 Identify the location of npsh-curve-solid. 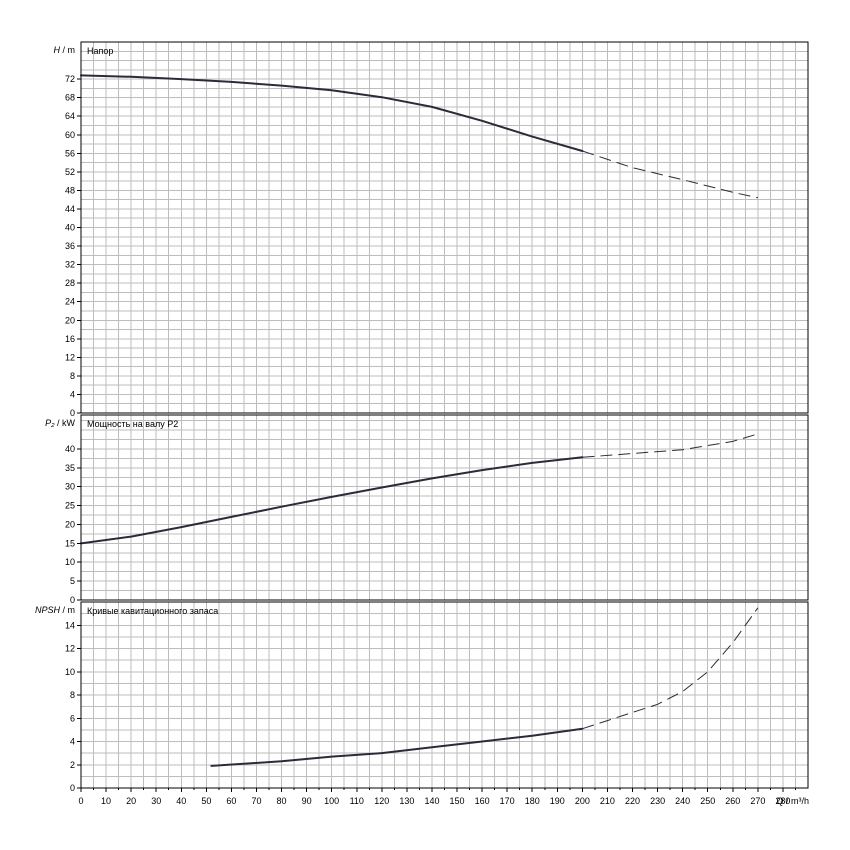
(397, 747).